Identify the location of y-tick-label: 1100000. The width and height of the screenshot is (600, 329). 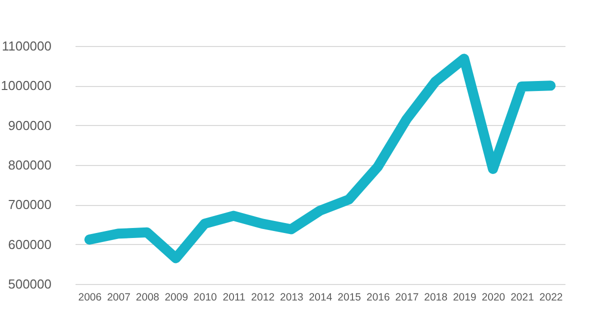
(27, 46).